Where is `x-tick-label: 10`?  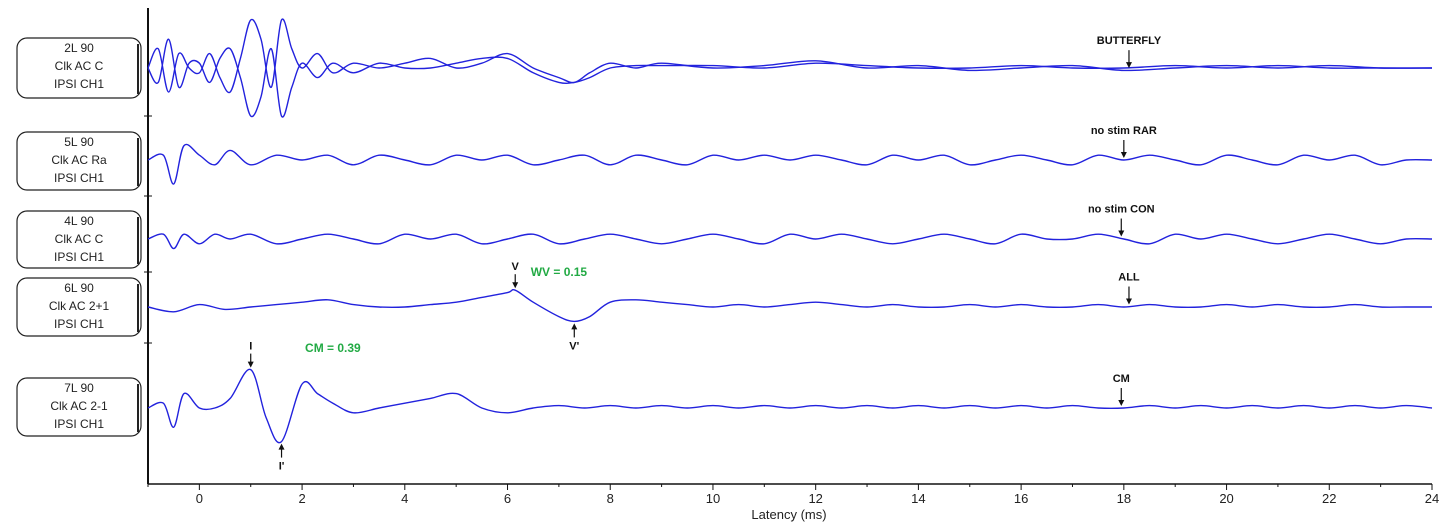
x-tick-label: 10 is located at coordinates (713, 498).